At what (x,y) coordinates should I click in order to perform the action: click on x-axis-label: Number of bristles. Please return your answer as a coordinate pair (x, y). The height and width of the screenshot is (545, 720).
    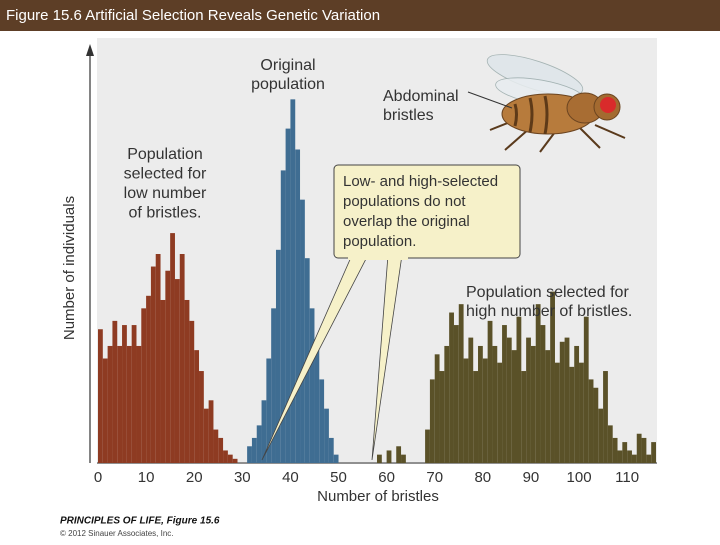
    Looking at the image, I should click on (378, 496).